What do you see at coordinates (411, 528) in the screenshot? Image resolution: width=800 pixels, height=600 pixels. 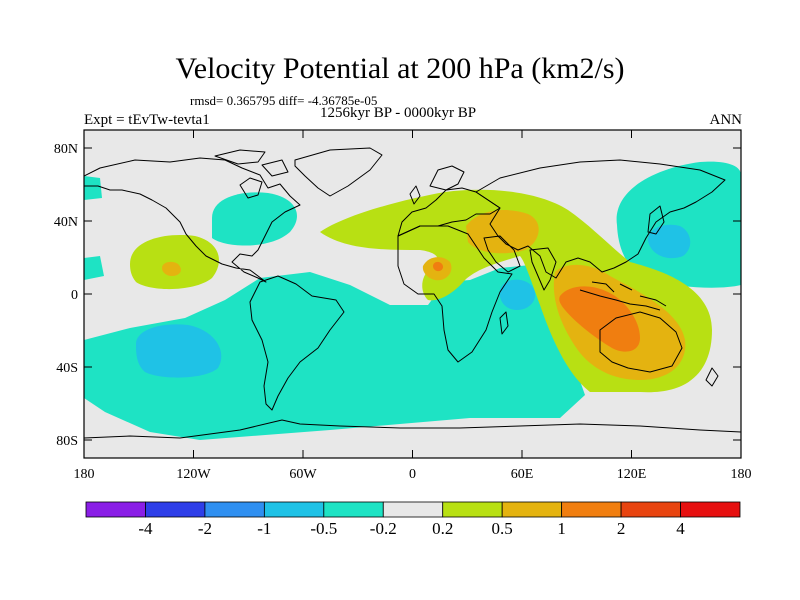 I see `colorbar-labels: -4 -2 -1 -0.5 -0.2 0.2 0.5 1 2 4` at bounding box center [411, 528].